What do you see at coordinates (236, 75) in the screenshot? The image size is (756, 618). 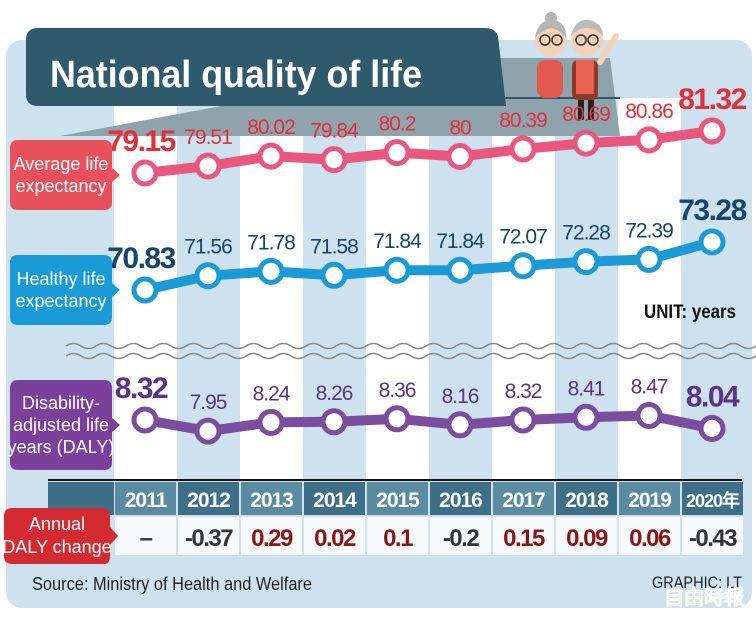 I see `chart-title: National quality of life` at bounding box center [236, 75].